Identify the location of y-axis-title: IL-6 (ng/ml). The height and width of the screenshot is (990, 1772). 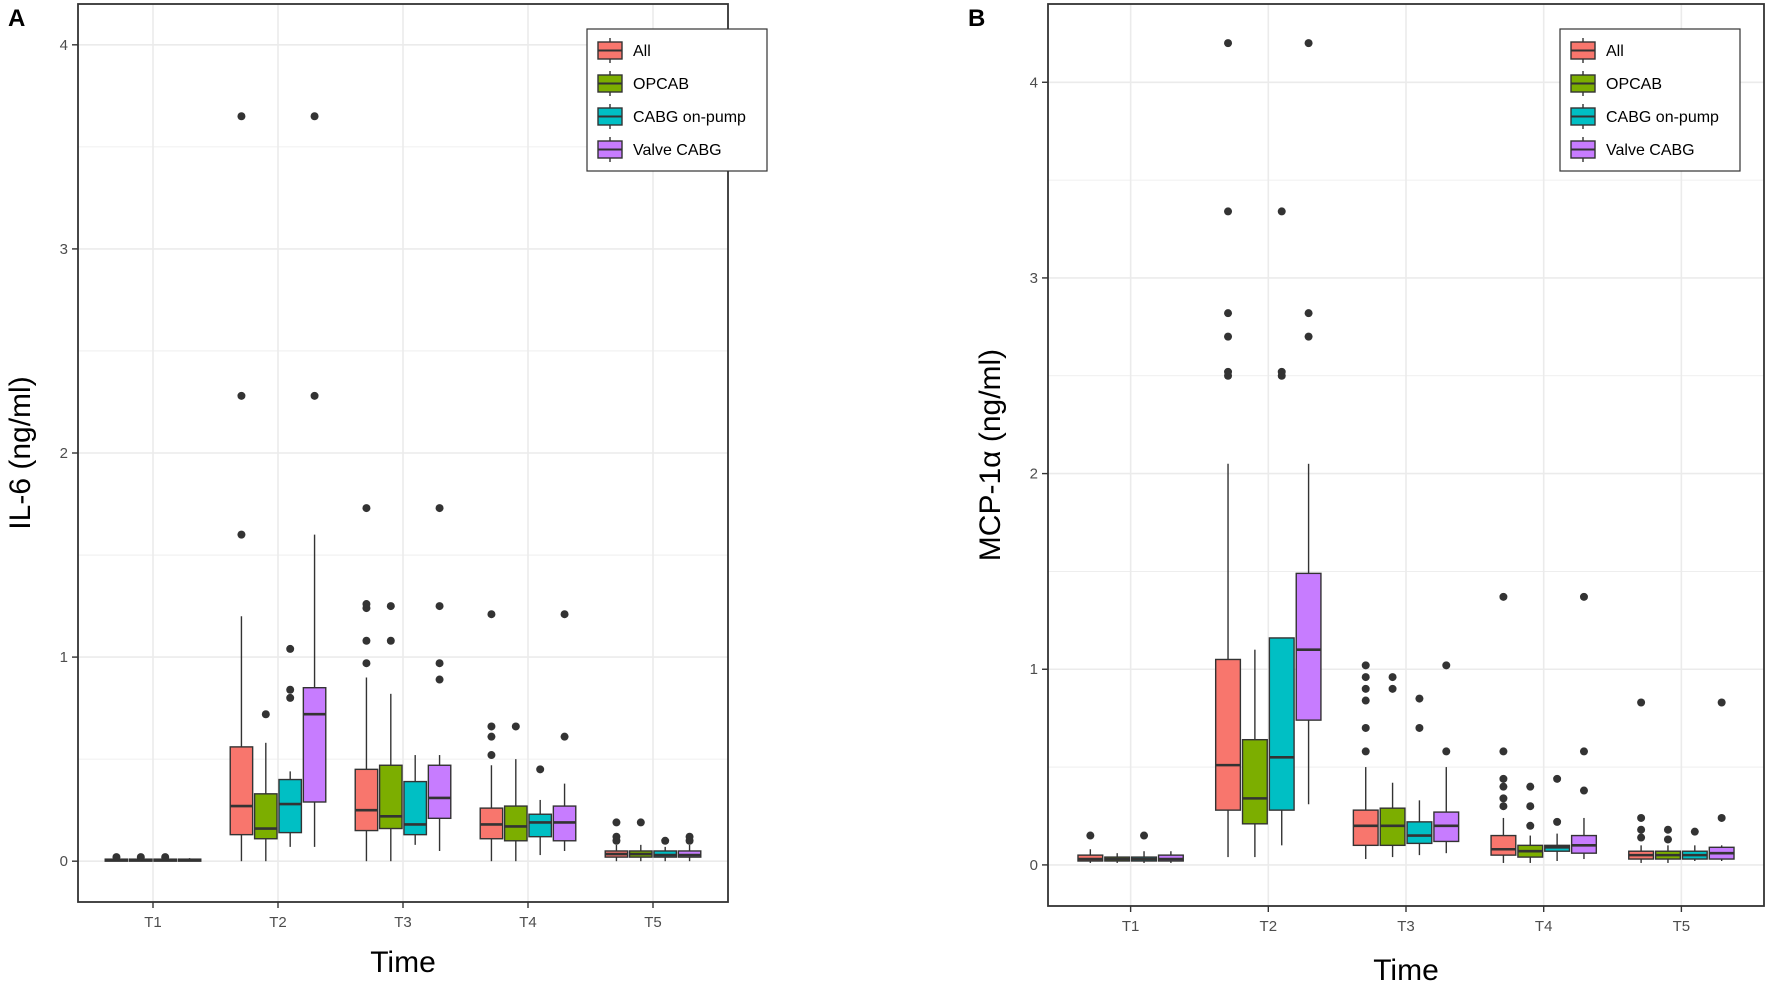
(20, 452).